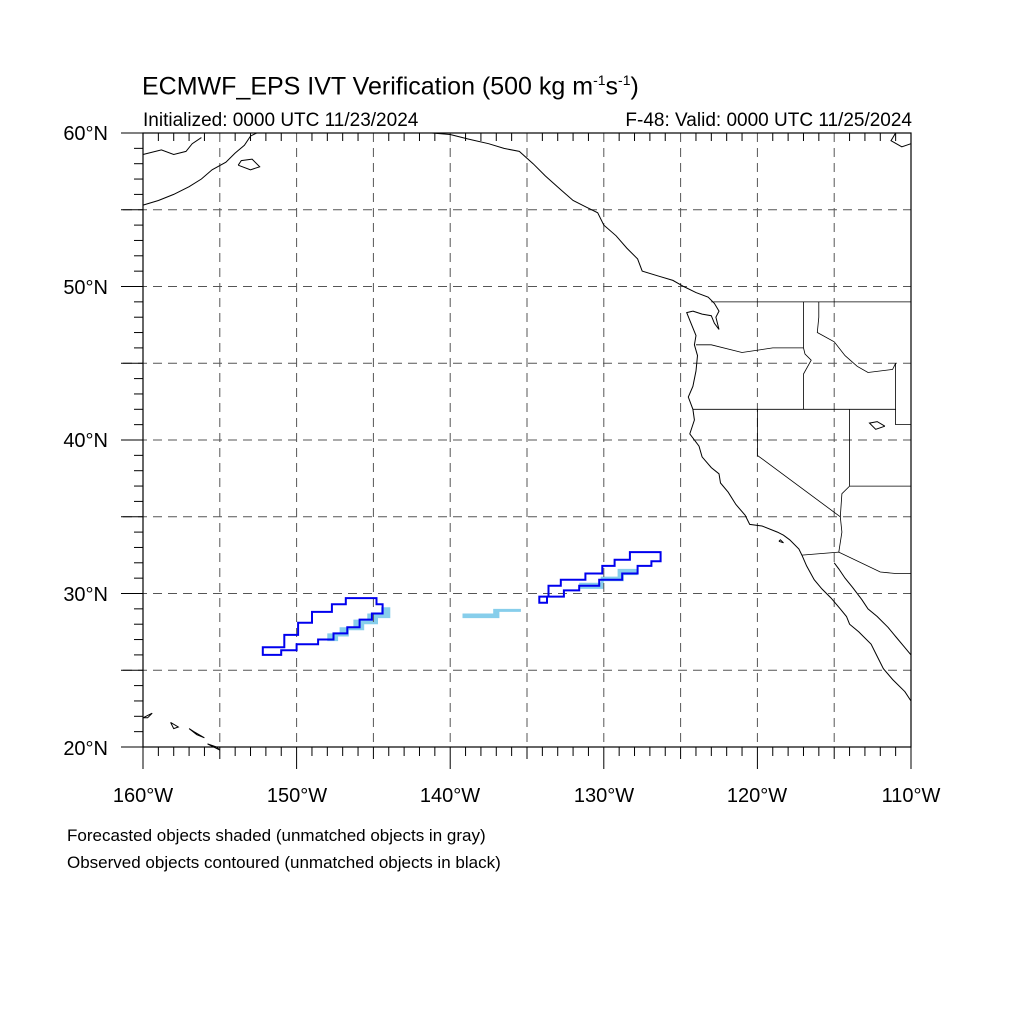 The width and height of the screenshot is (1024, 1024). What do you see at coordinates (85, 749) in the screenshot?
I see `lat-label-20: 20°N` at bounding box center [85, 749].